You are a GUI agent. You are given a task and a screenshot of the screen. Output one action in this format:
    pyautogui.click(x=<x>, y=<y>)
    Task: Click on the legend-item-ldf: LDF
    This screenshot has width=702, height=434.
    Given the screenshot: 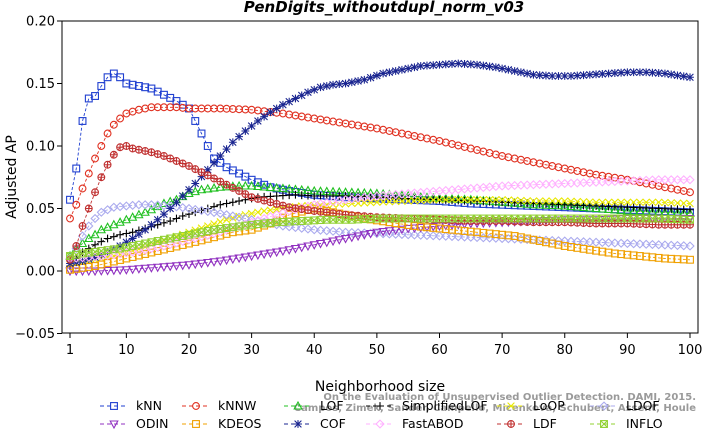 What is the action you would take?
    pyautogui.click(x=527, y=423)
    